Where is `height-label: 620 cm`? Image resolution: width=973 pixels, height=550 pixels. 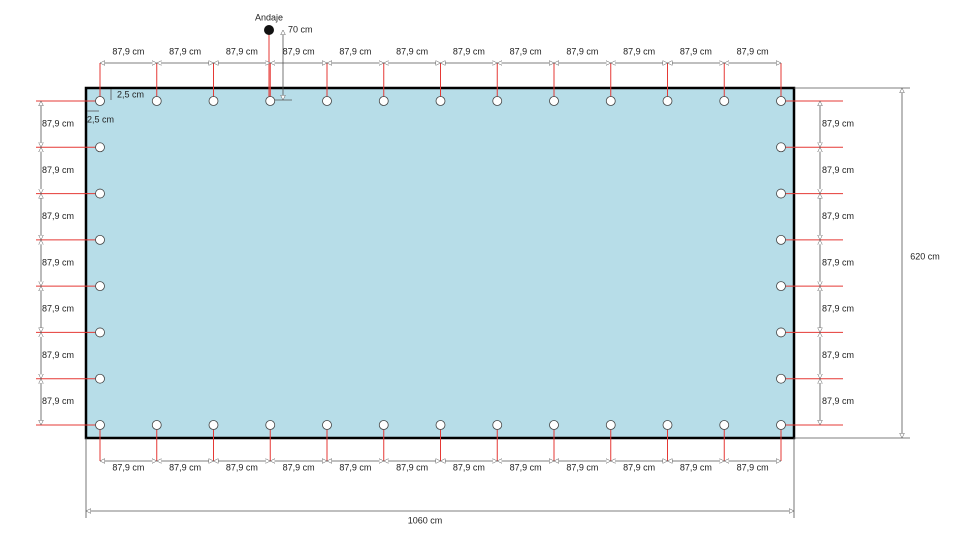
height-label: 620 cm is located at coordinates (925, 256).